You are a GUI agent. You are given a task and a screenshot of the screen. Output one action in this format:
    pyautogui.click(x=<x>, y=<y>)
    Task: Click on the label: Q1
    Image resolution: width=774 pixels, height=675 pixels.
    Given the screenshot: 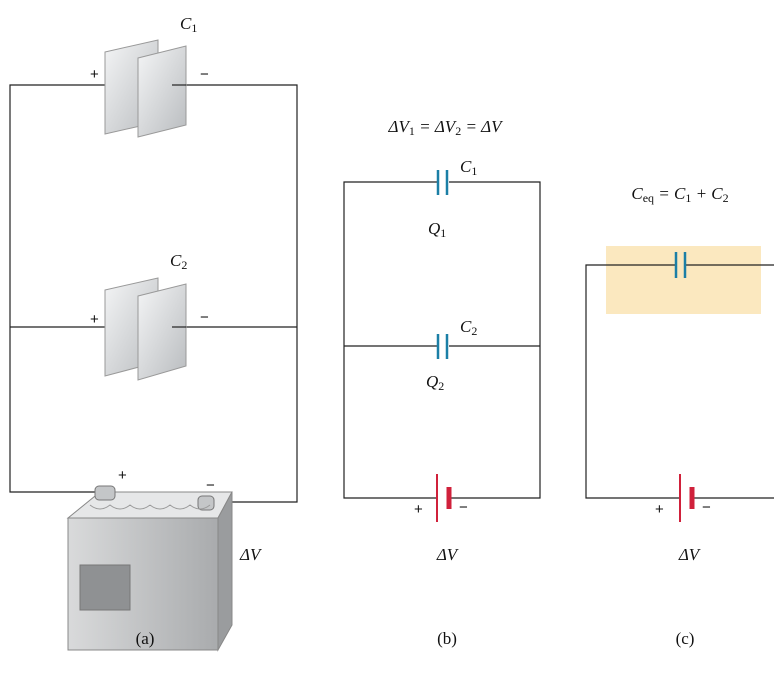 What is the action you would take?
    pyautogui.click(x=437, y=229)
    